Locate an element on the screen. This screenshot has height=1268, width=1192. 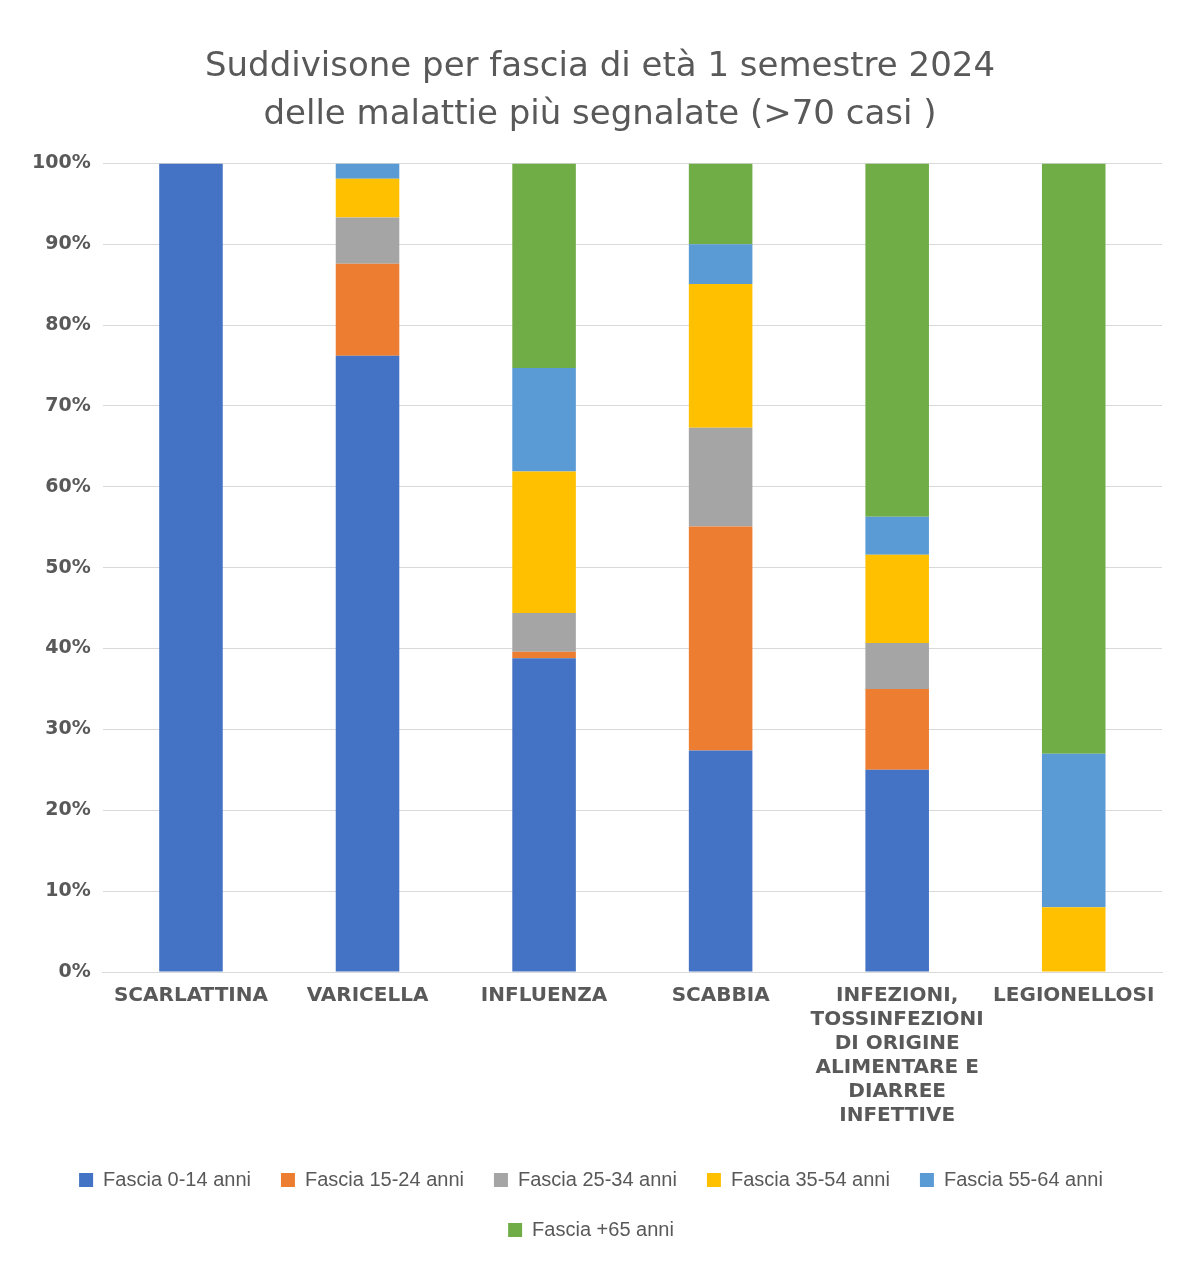
y-tick-label: 0% is located at coordinates (74, 969).